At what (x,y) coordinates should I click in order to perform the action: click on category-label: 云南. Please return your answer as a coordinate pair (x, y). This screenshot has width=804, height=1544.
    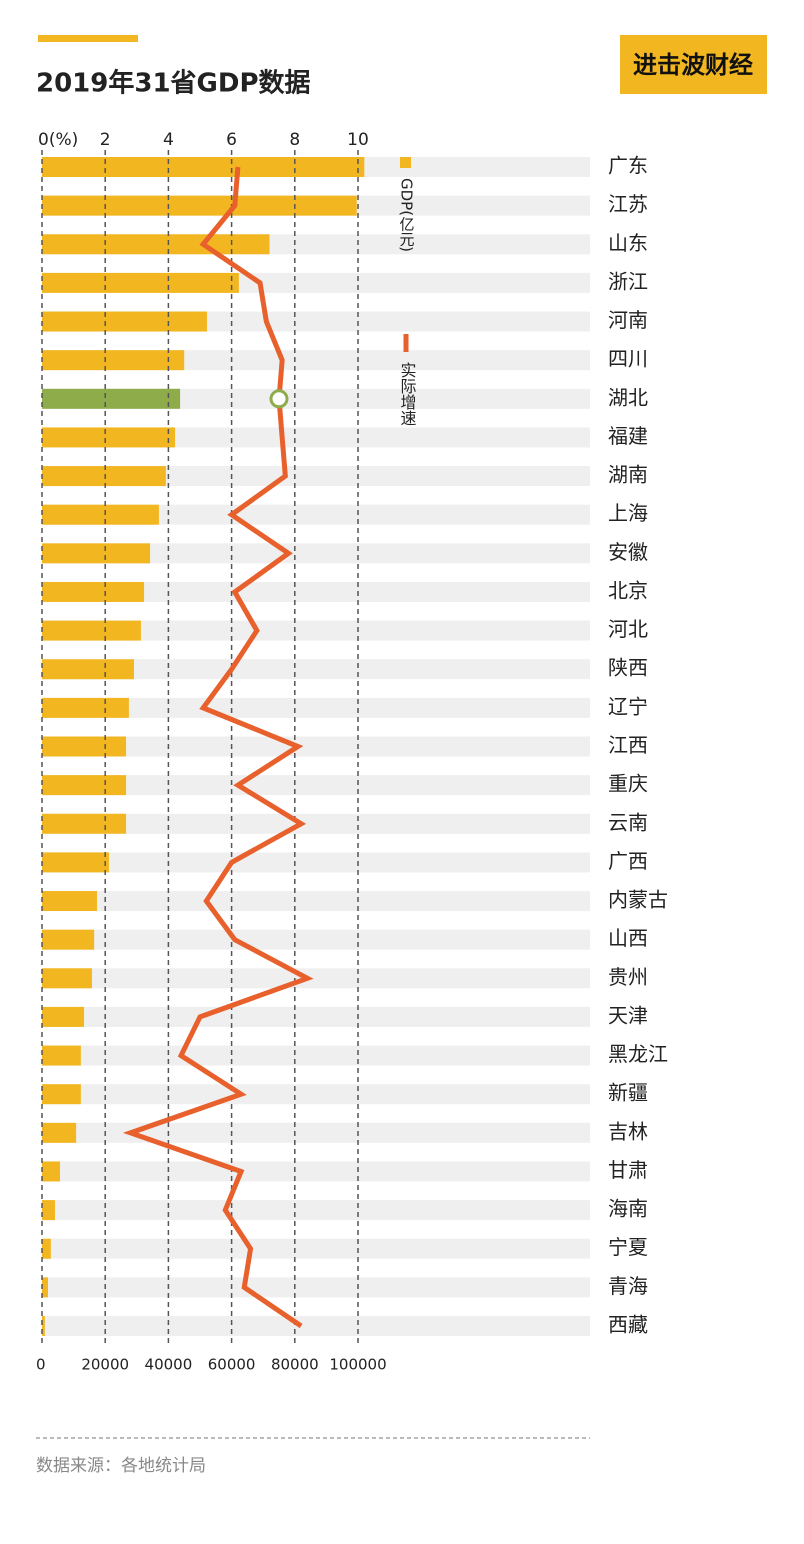
    Looking at the image, I should click on (628, 822).